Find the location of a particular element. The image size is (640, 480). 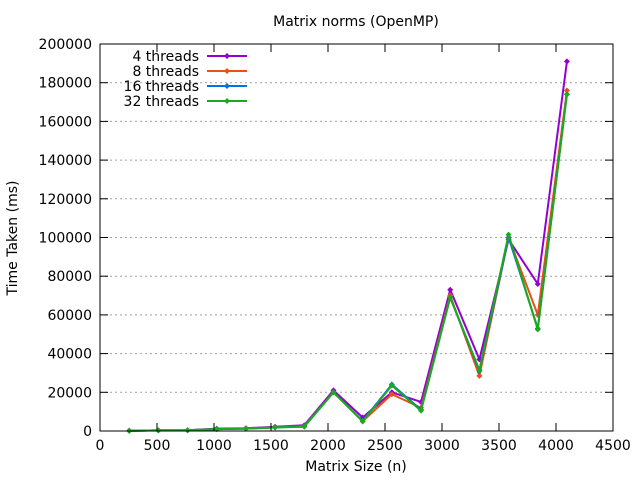

x-tick-label: 1500 is located at coordinates (271, 446).